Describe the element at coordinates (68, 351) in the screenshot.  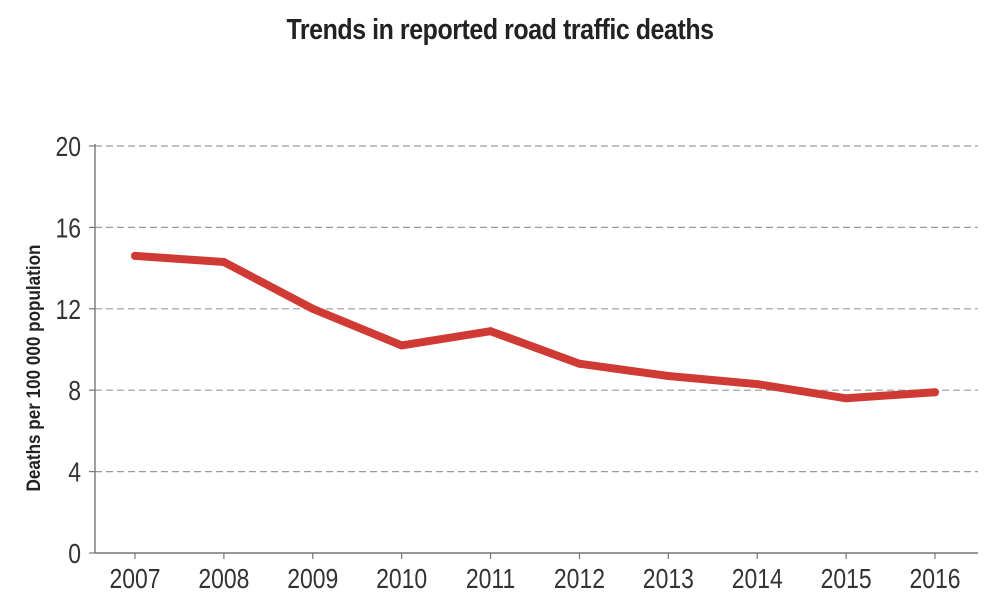
I see `y-tick-labels: 0 4 8 12 16 20` at that location.